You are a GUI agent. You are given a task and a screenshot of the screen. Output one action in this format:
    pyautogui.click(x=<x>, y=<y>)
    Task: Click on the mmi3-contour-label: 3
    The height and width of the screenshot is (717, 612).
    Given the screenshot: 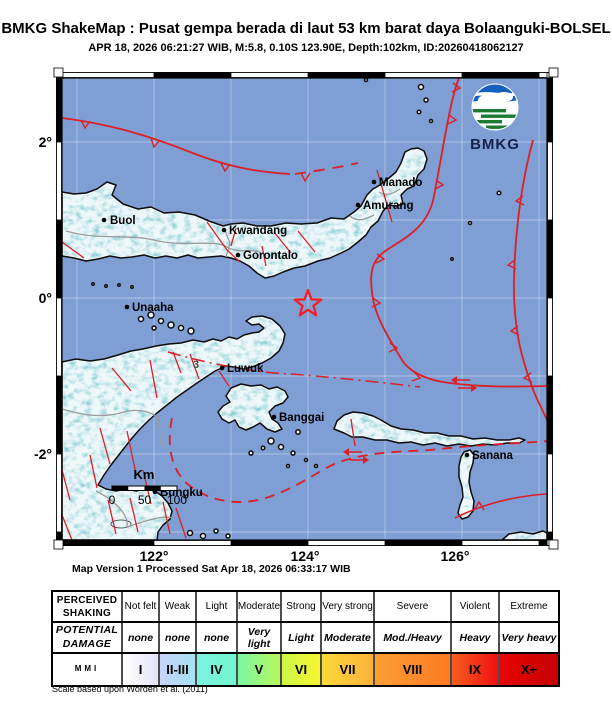 What is the action you would take?
    pyautogui.click(x=196, y=365)
    